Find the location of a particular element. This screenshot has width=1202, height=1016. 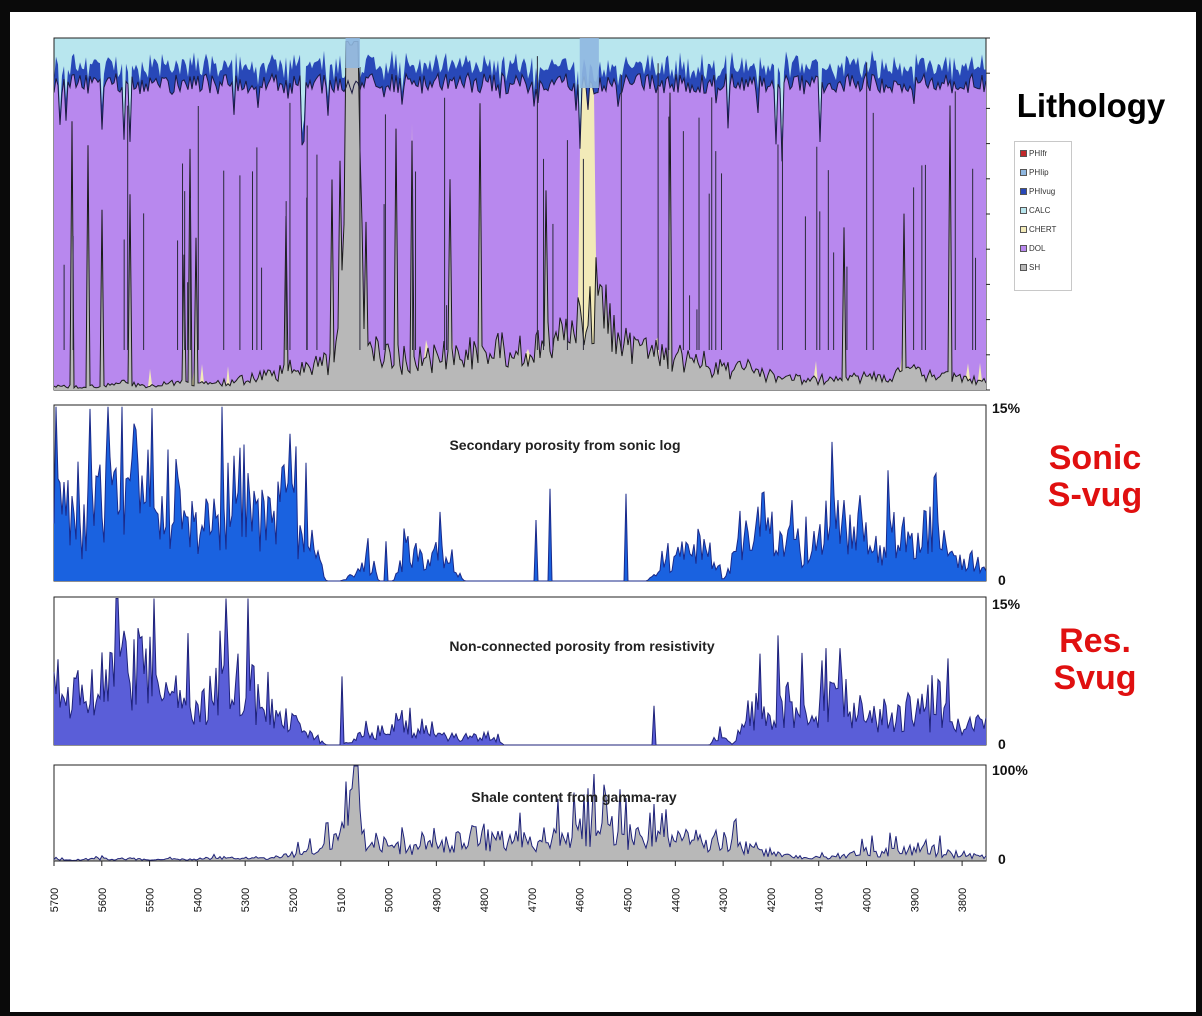

legend-label: PHIvug is located at coordinates (1042, 191).